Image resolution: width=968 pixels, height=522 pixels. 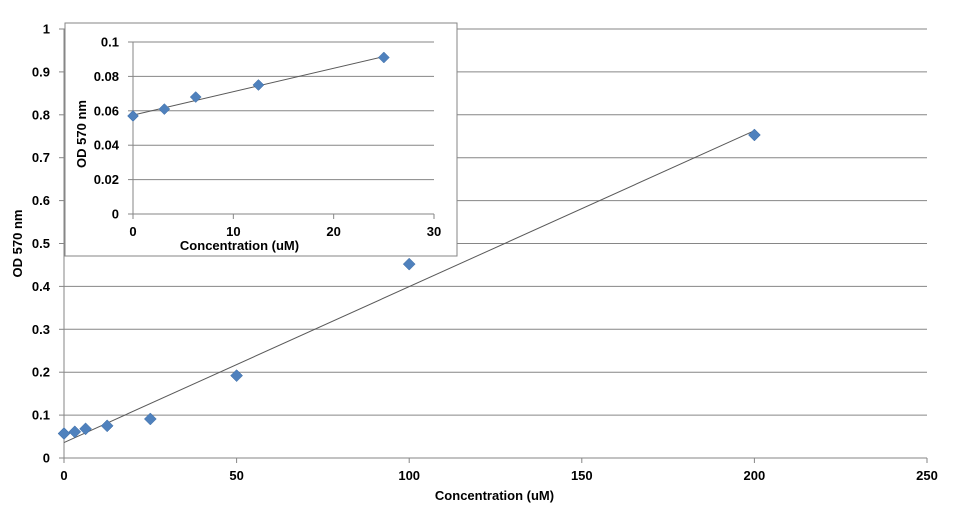 What do you see at coordinates (41, 243) in the screenshot?
I see `main-y-tick-label: 0.5` at bounding box center [41, 243].